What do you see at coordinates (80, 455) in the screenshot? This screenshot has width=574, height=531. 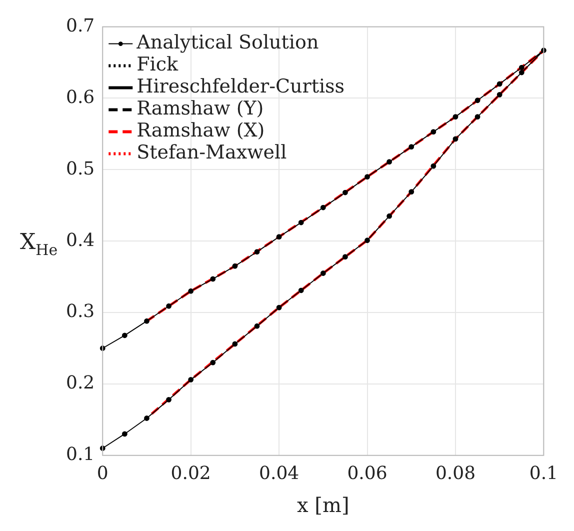 I see `y-tick-label: 0.1` at bounding box center [80, 455].